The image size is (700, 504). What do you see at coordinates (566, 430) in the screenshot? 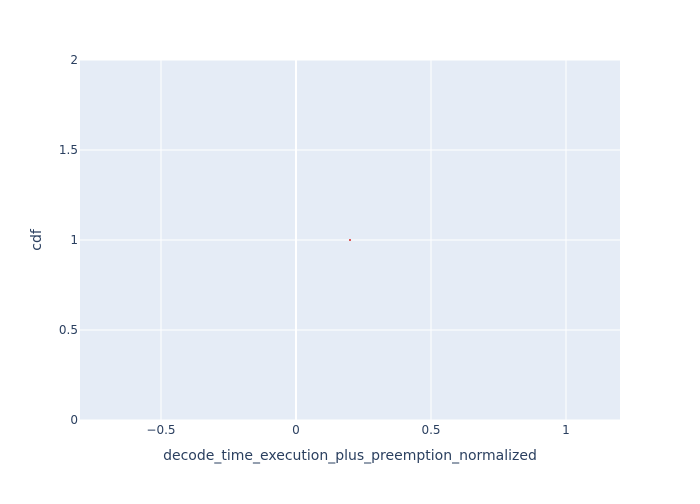
I see `x-tick-label: 1` at bounding box center [566, 430].